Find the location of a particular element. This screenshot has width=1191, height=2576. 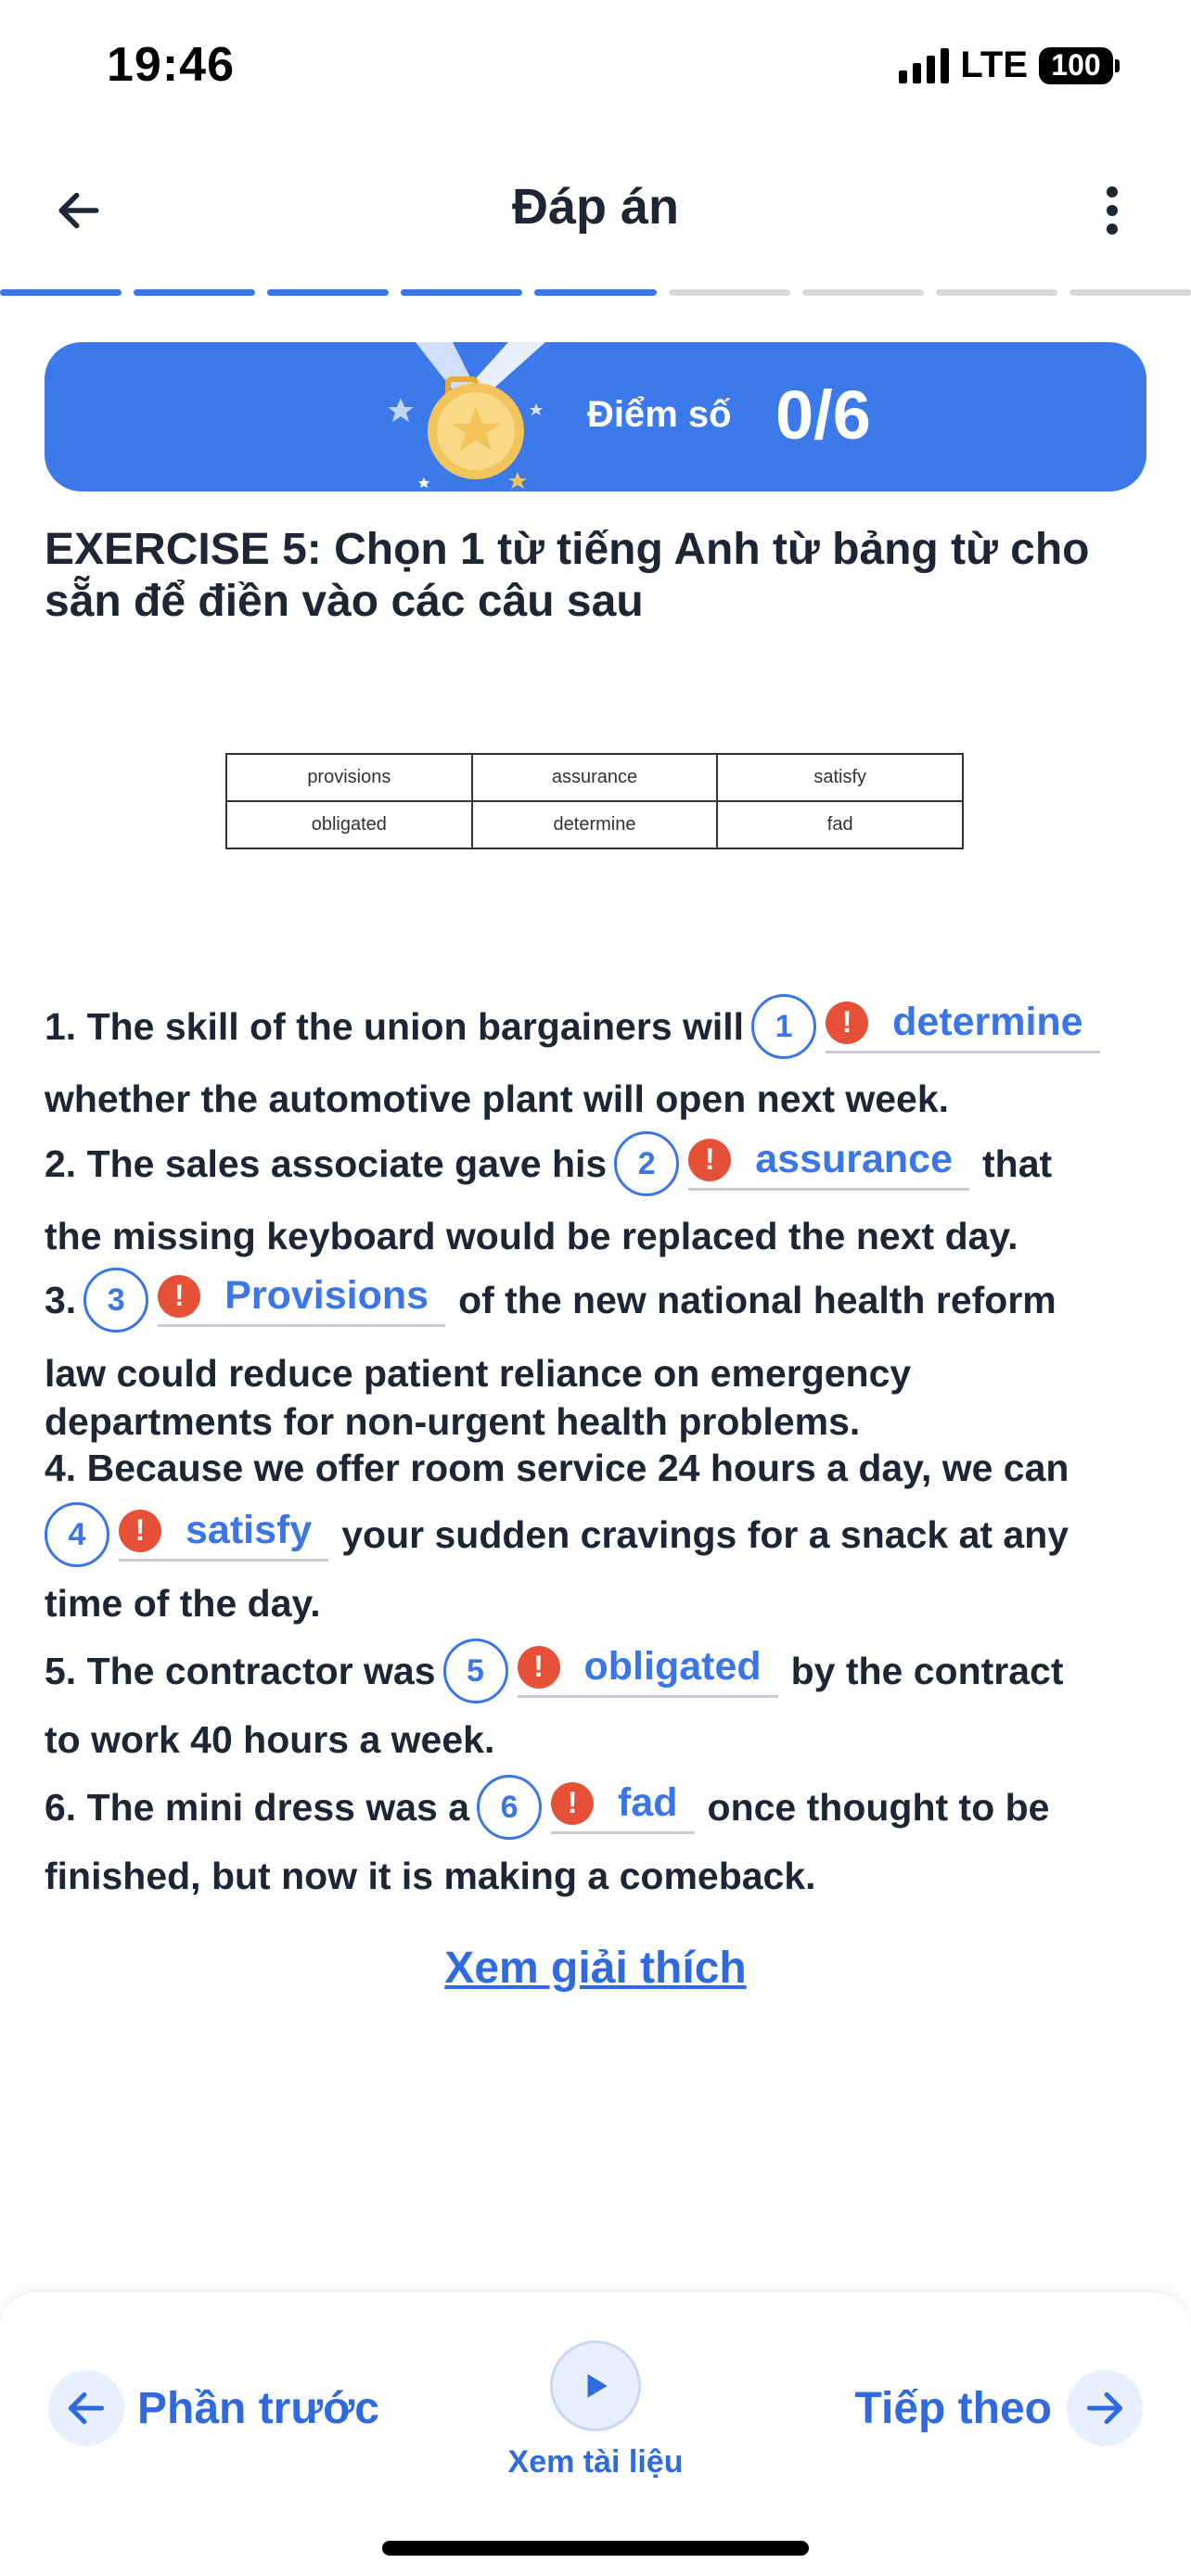

score-label: Điểm số is located at coordinates (660, 415).